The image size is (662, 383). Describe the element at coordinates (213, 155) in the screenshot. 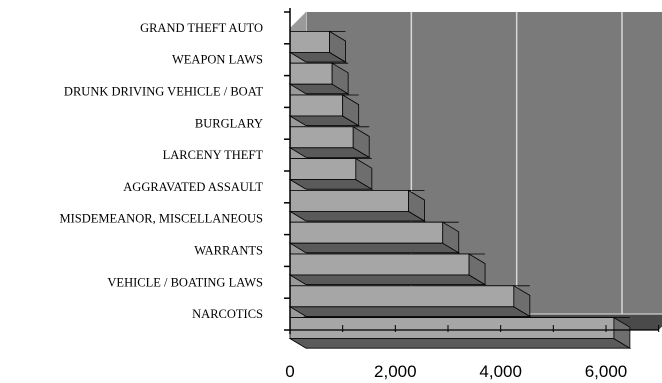

I see `category-label-4: LARCENY THEFT` at that location.